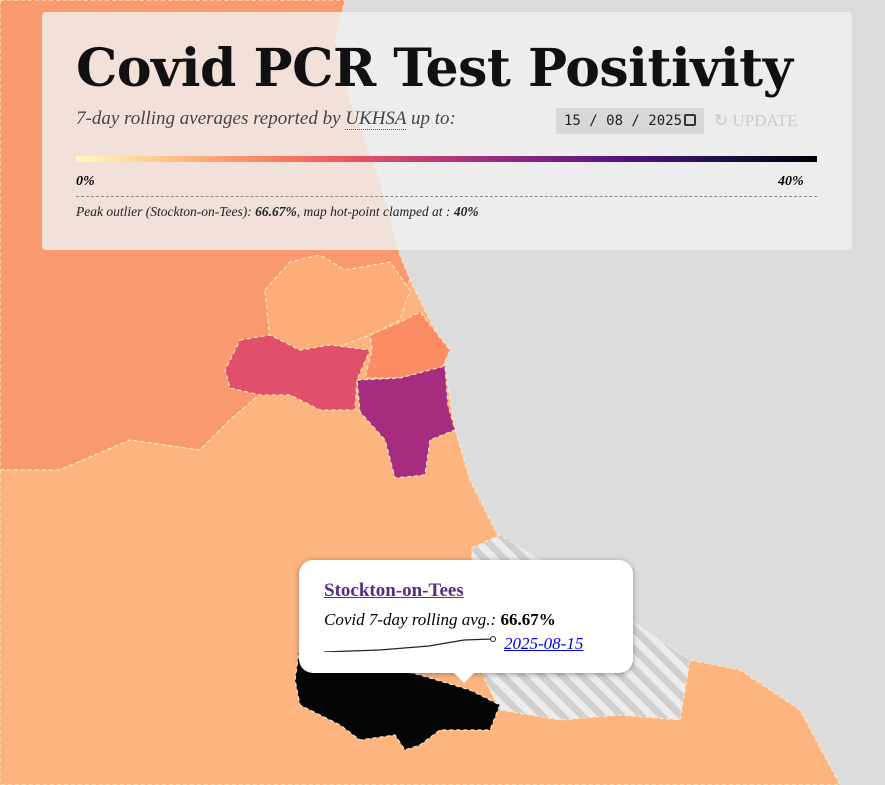  I want to click on update-button: ↻ UPDATE, so click(756, 120).